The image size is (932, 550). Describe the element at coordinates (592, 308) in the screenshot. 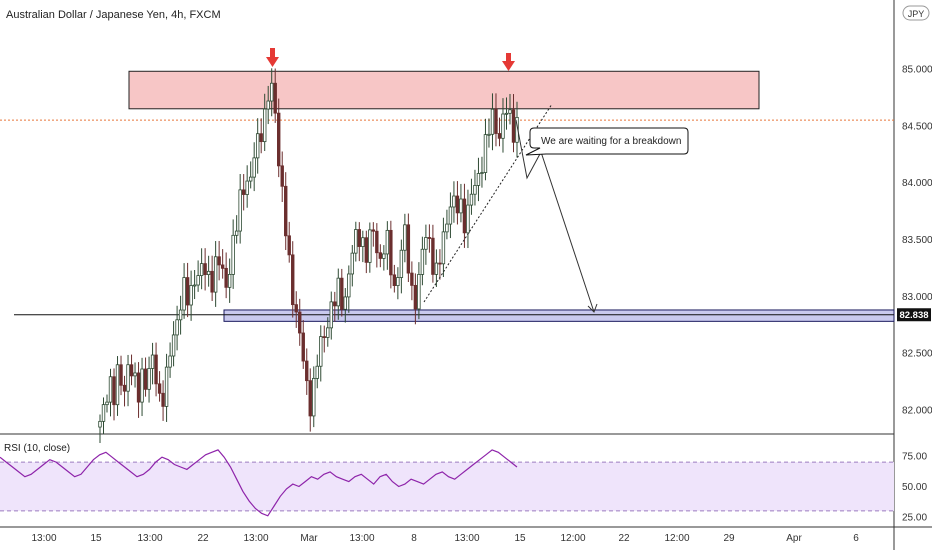

I see `projected-path-arrowhead` at that location.